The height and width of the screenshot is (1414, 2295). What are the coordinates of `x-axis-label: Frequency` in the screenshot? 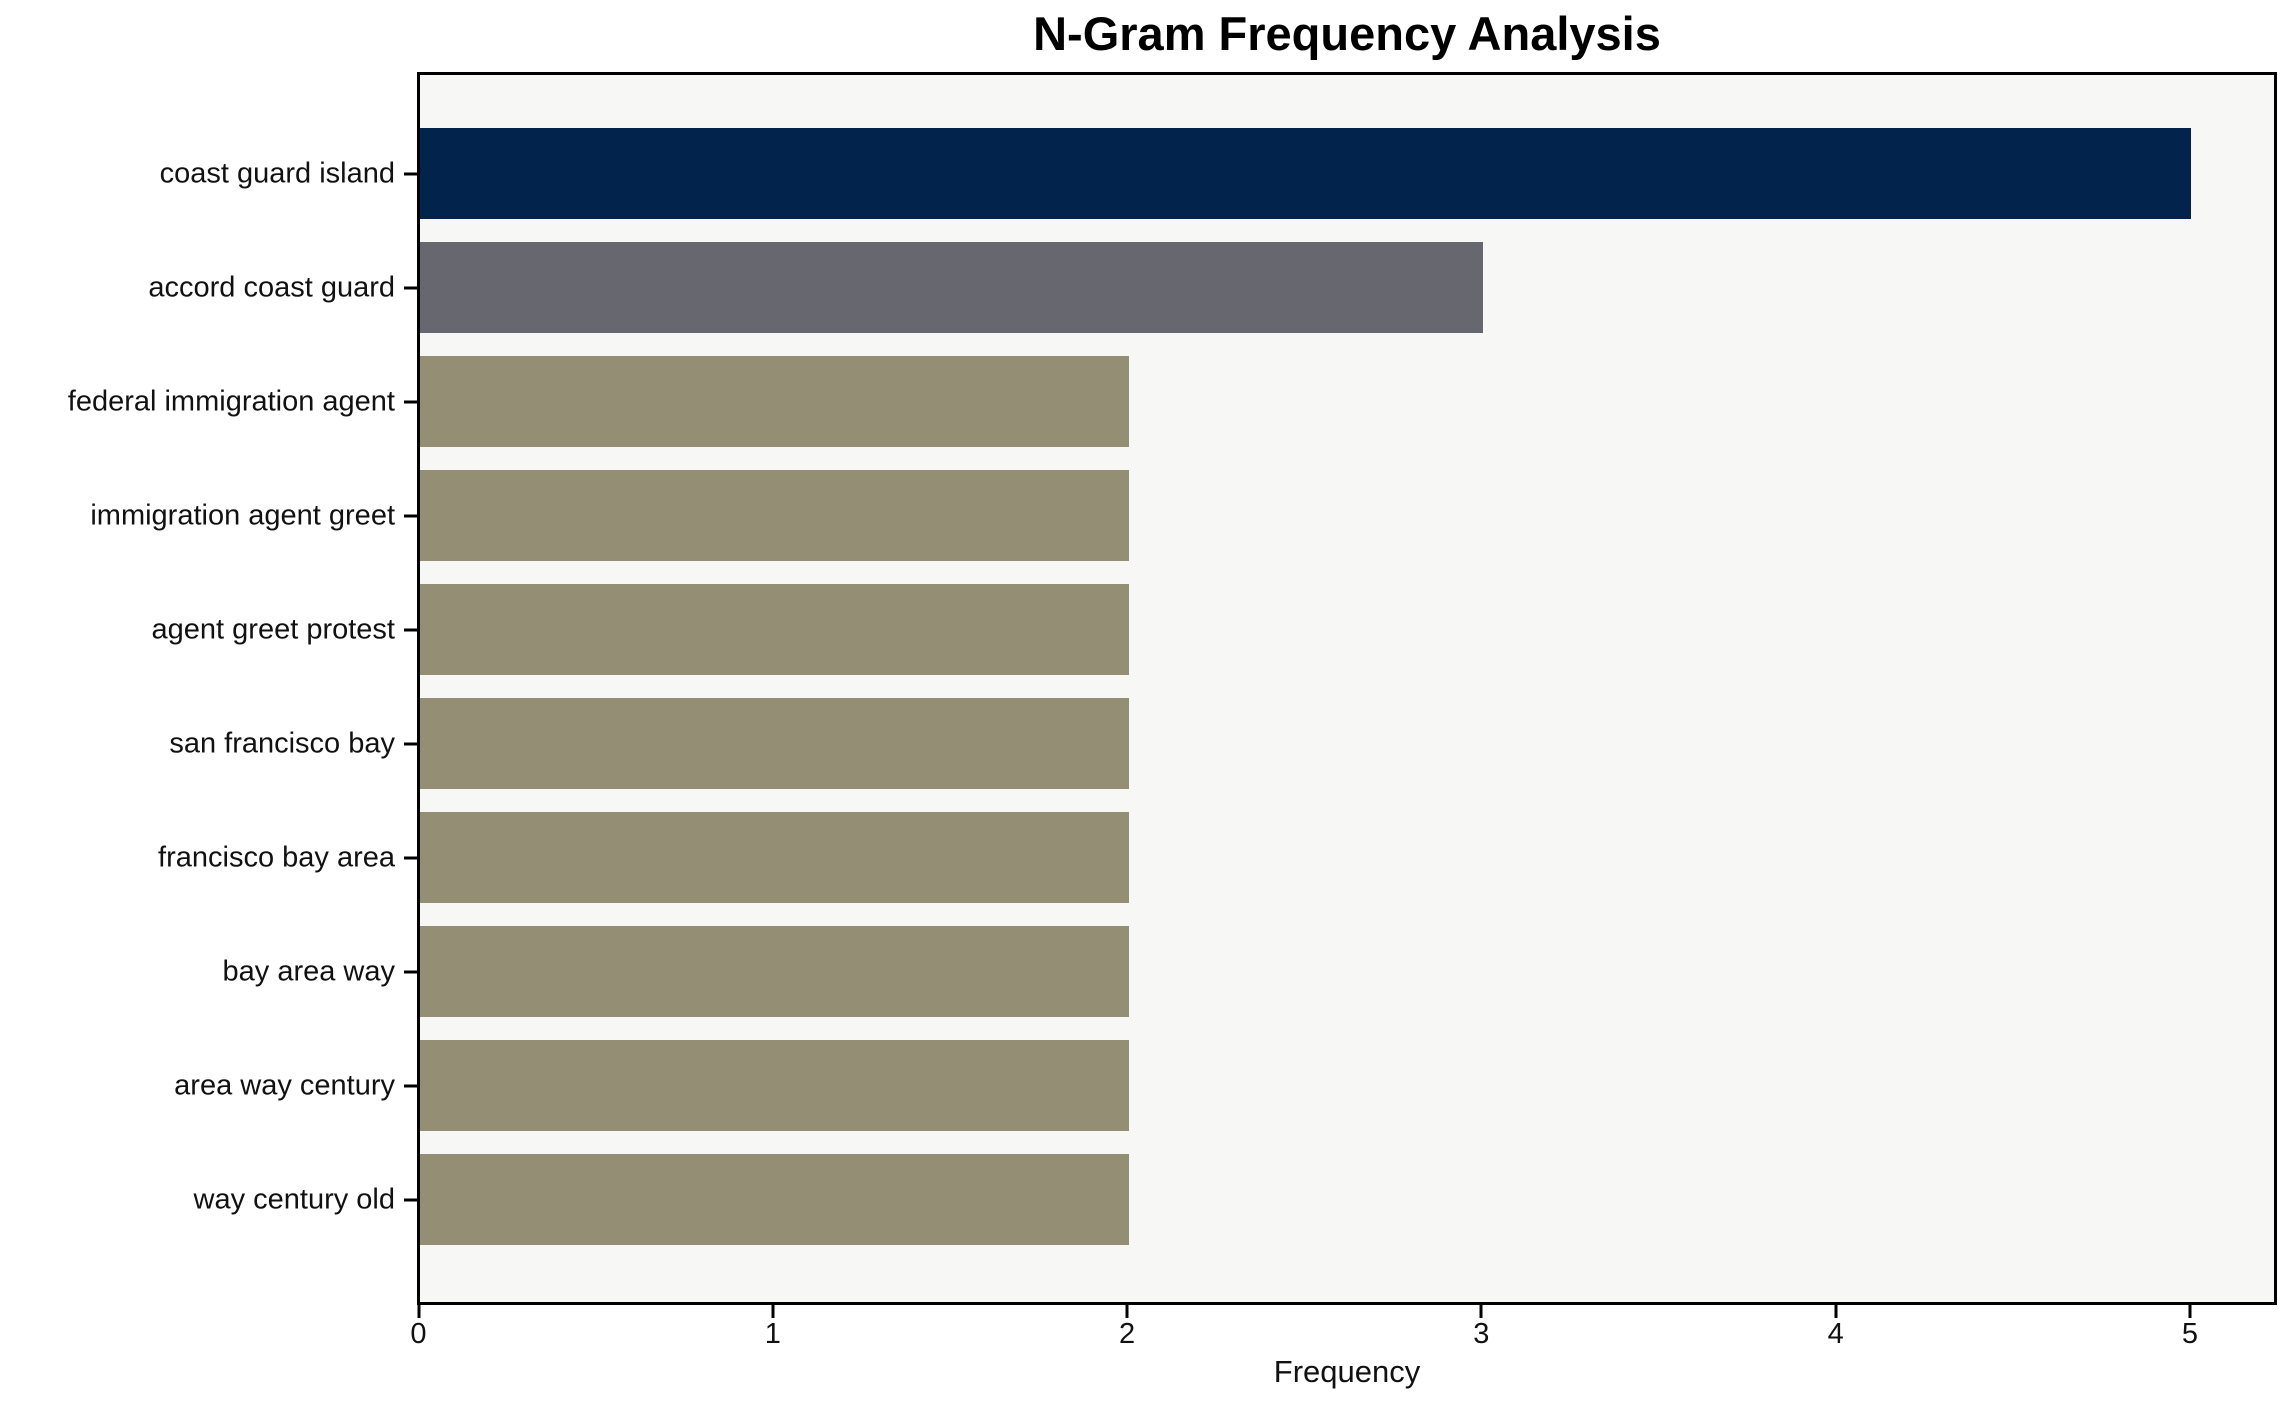 It's located at (1347, 1371).